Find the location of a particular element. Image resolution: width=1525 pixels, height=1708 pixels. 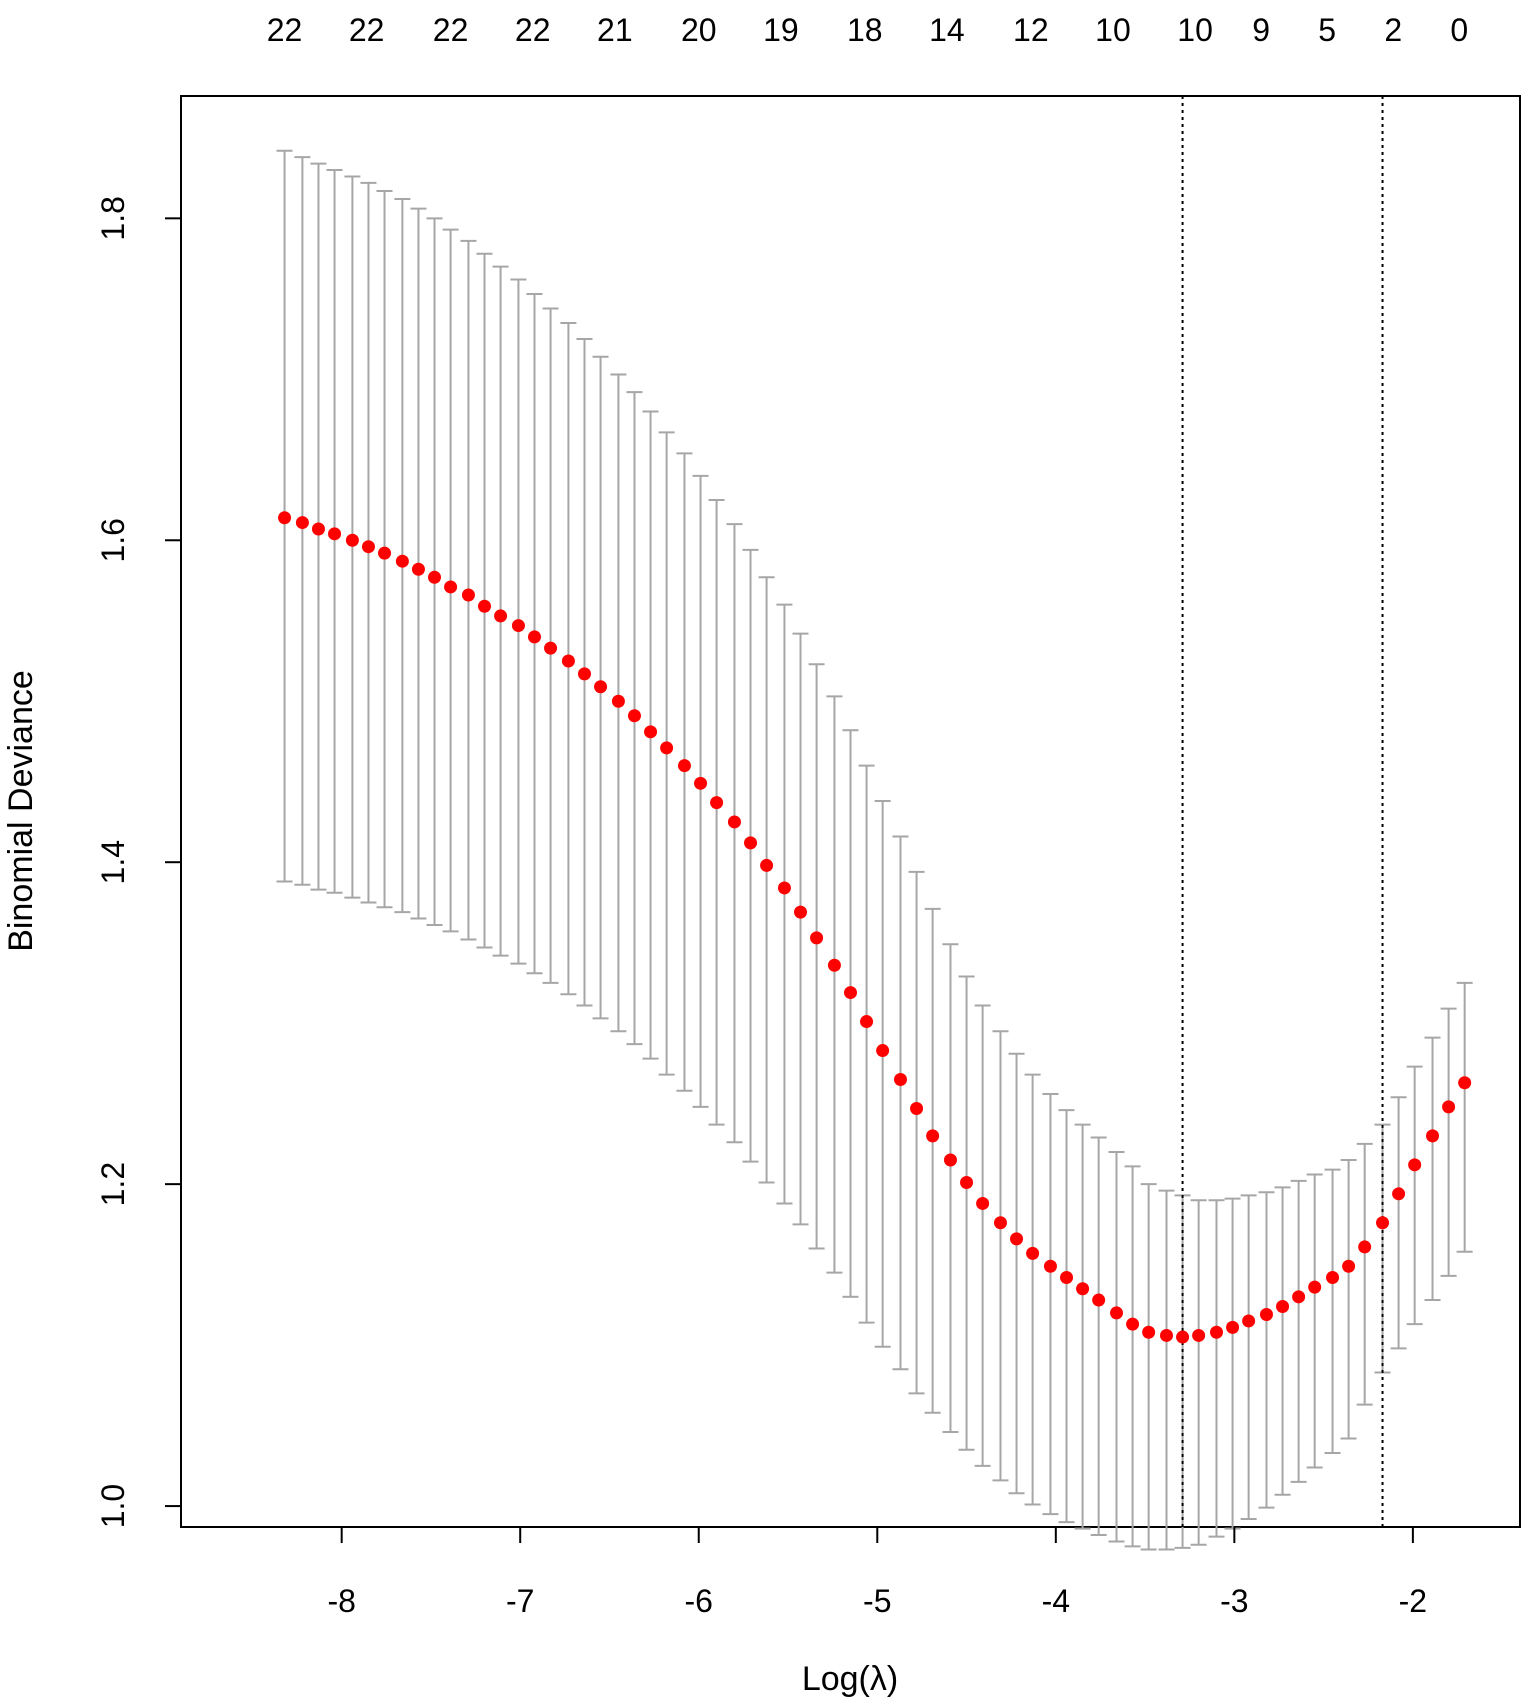

top-axis-label: 18 is located at coordinates (865, 30).